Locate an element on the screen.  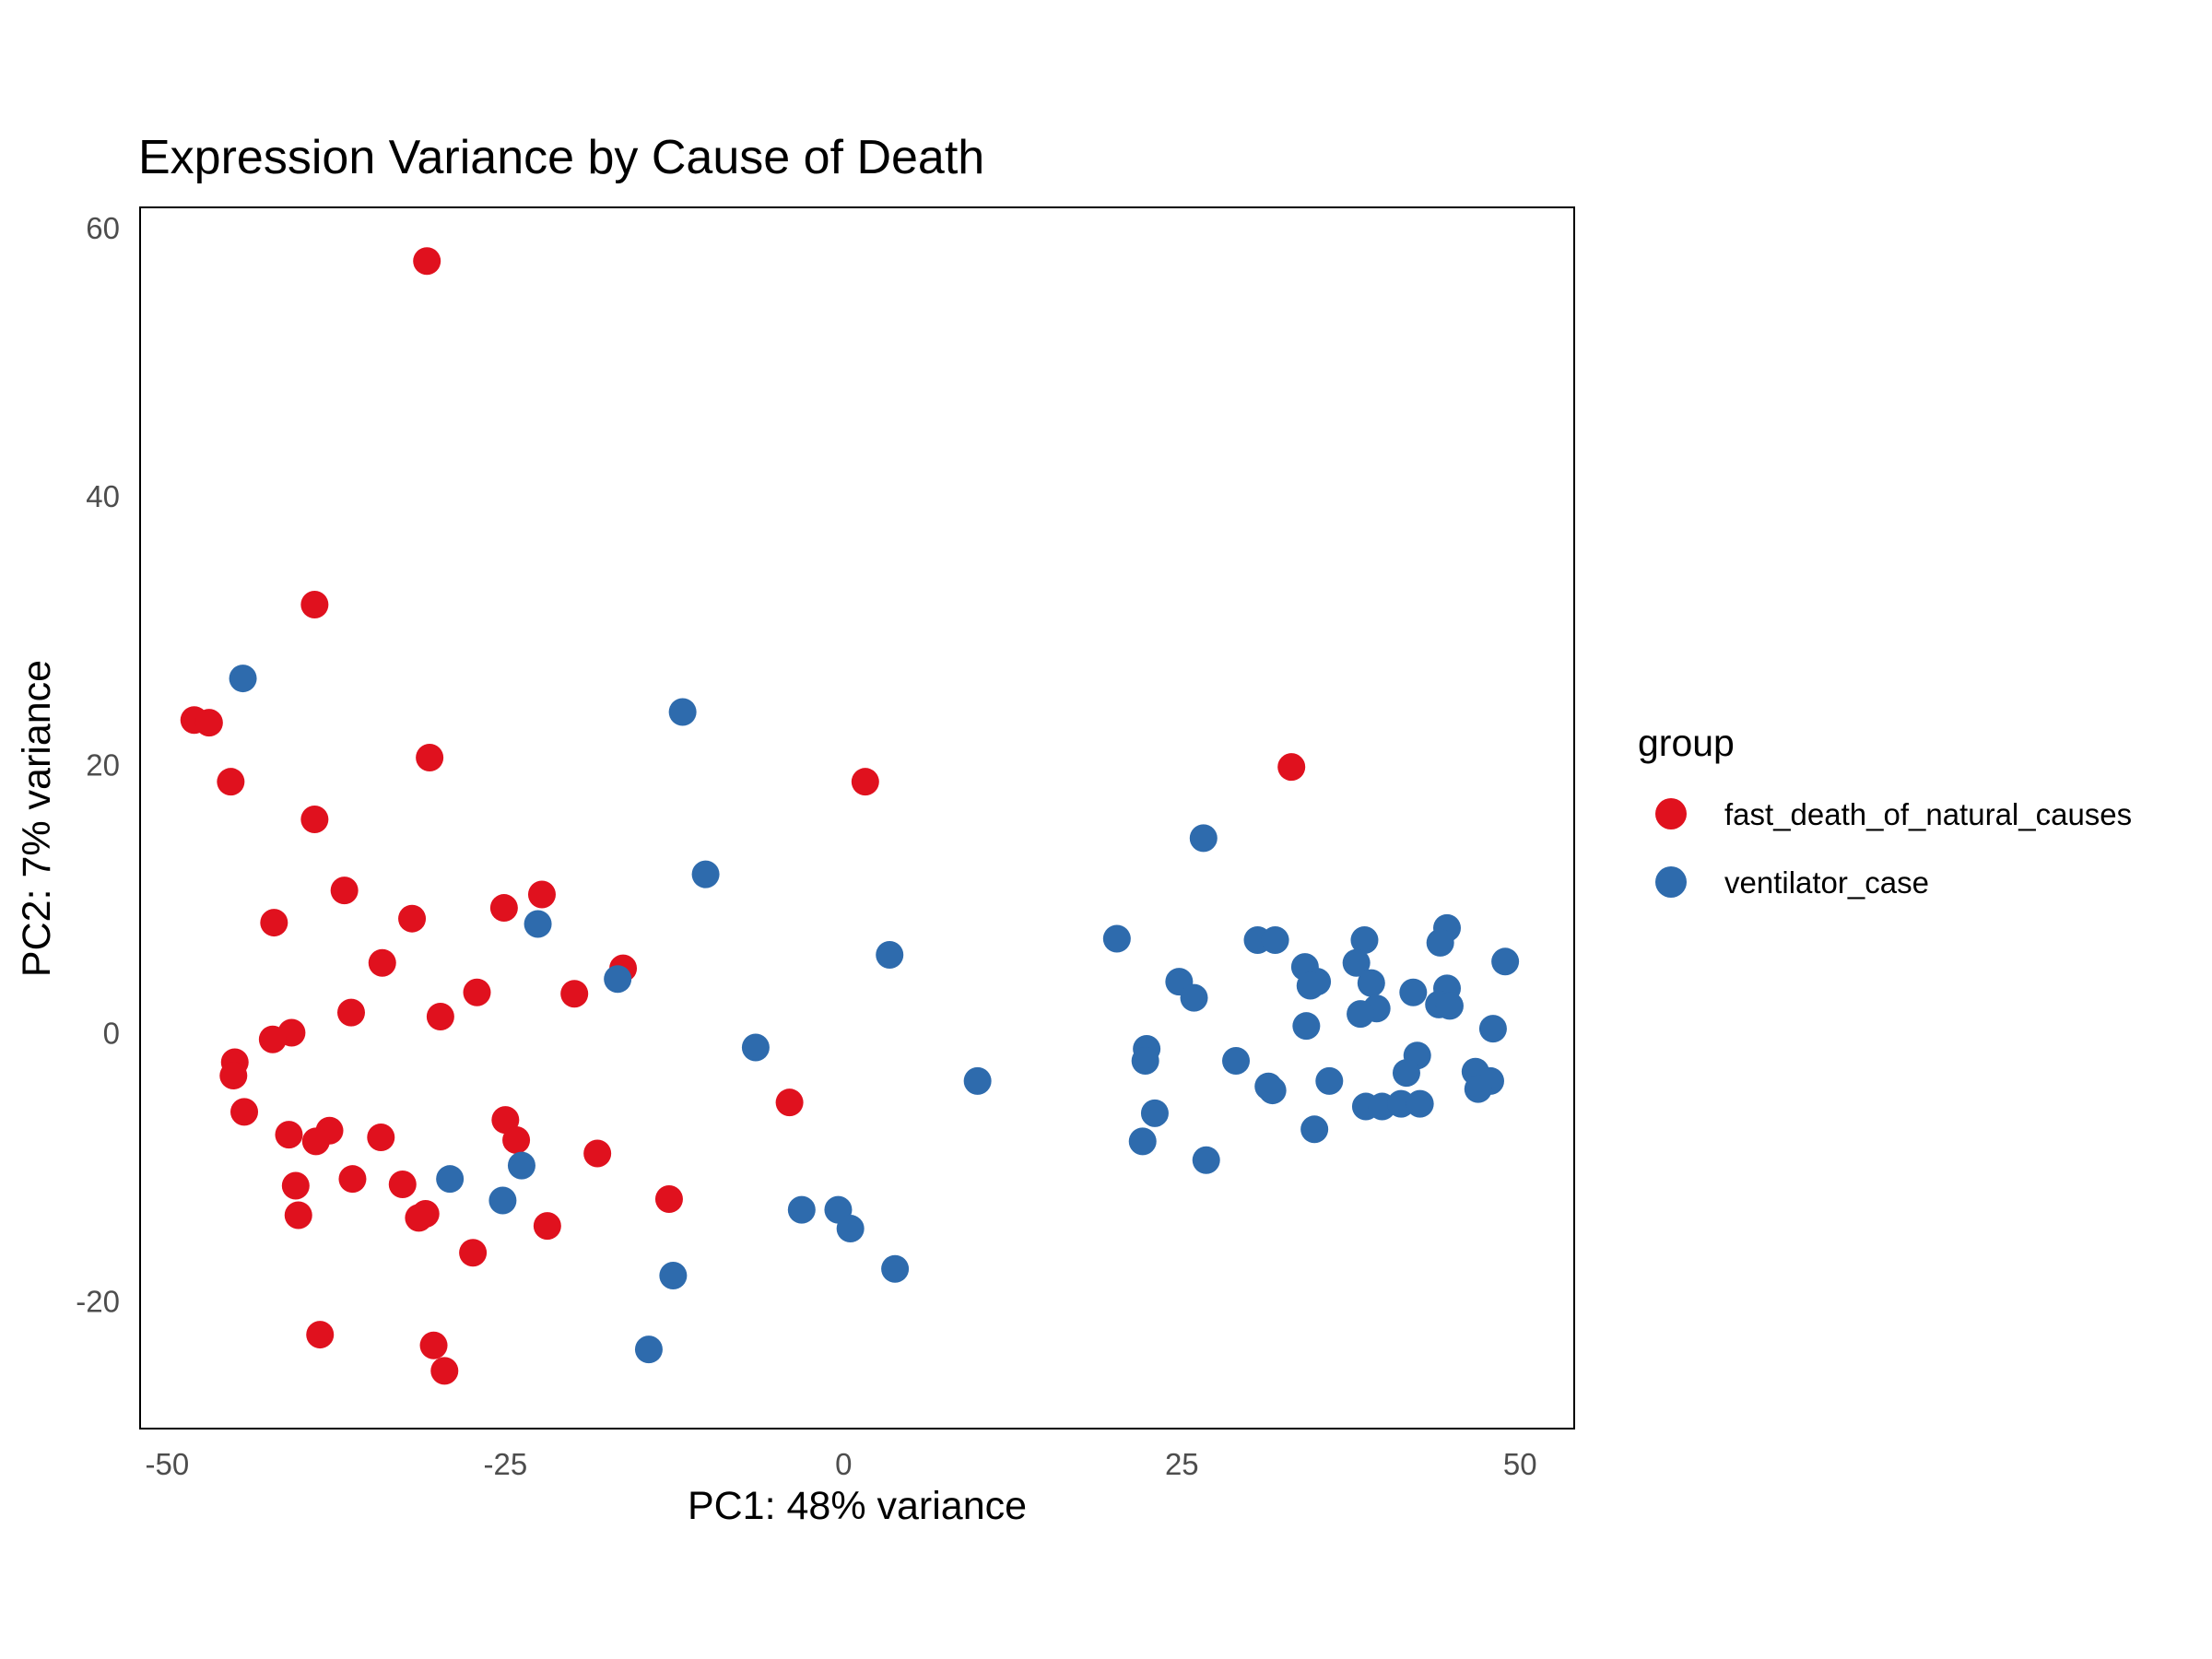
y-tick-label: 40 is located at coordinates (103, 496).